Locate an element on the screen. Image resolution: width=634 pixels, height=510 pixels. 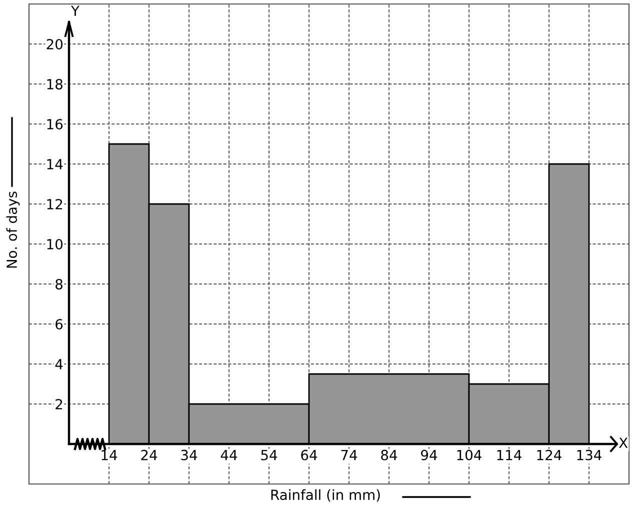
y-tick-label: 4 is located at coordinates (59, 364).